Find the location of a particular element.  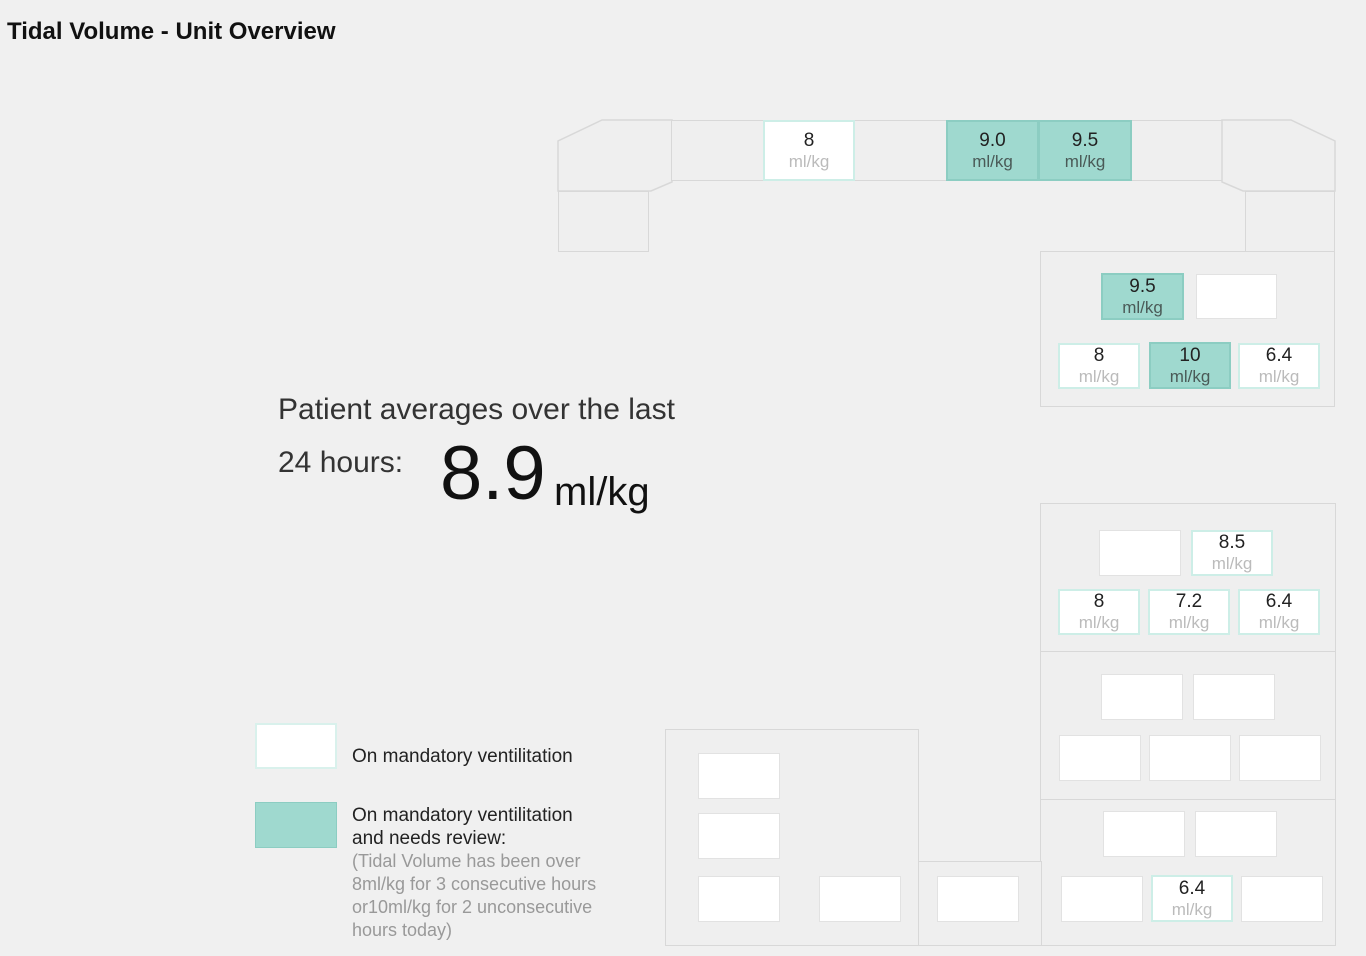

bed-top-3: 8 ml/kg is located at coordinates (809, 150).